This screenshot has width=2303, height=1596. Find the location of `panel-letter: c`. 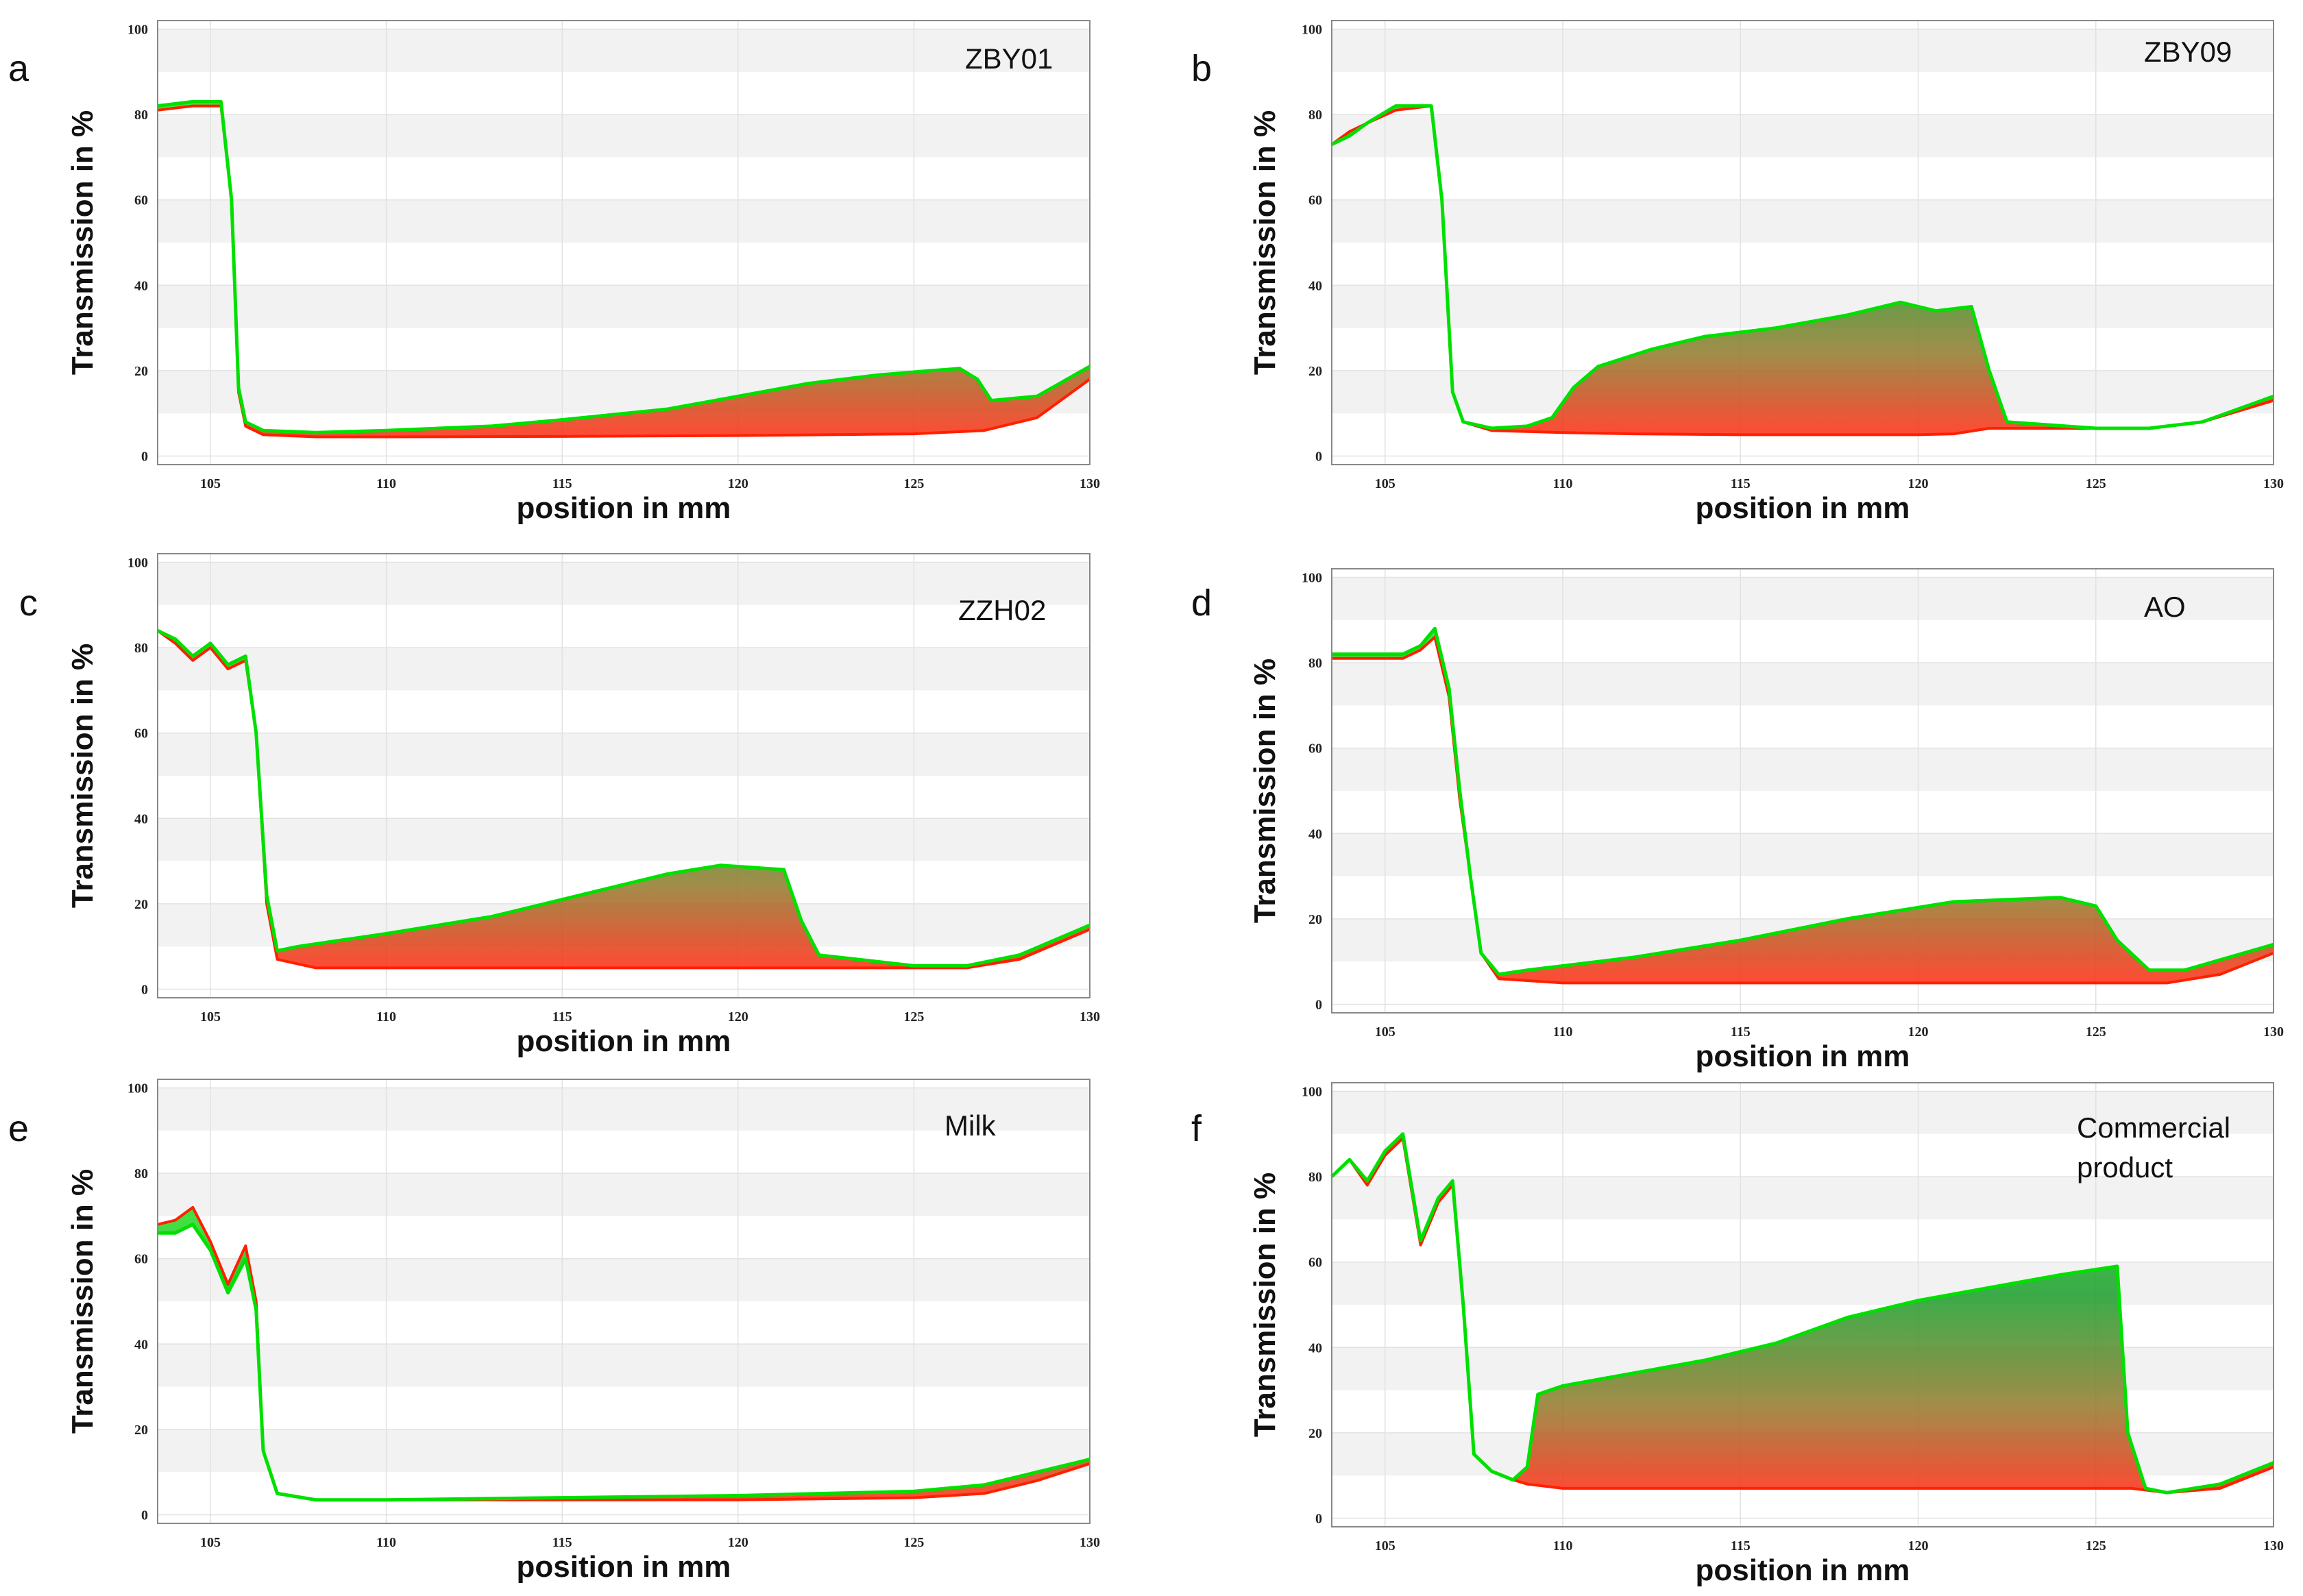

panel-letter: c is located at coordinates (28, 603).